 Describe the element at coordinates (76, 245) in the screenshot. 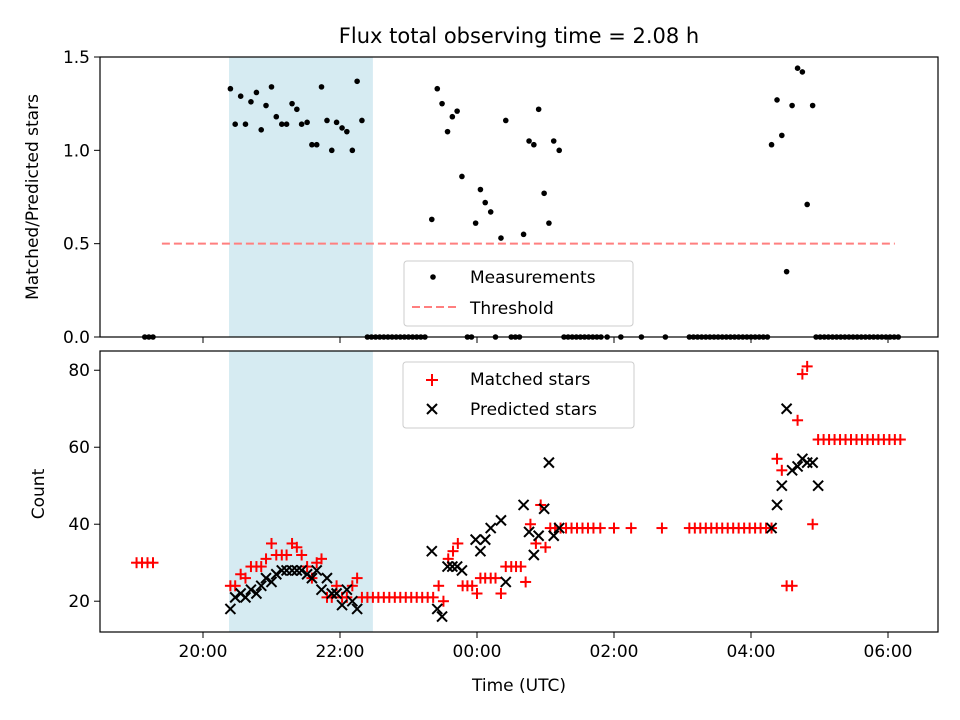

I see `ratio-y-tick-label: 0.5` at that location.